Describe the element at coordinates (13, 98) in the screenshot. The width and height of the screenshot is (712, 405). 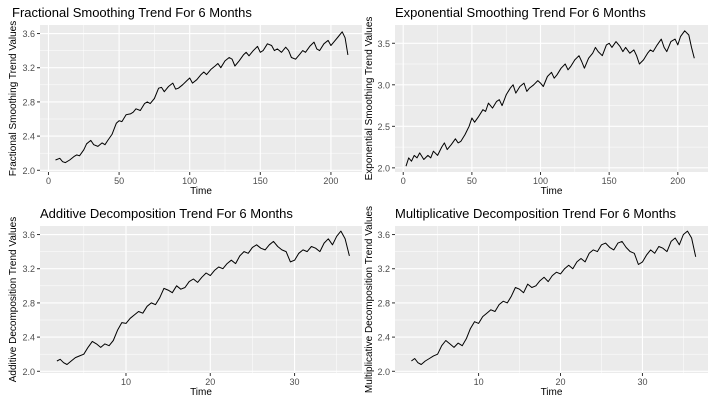
I see `y-axis-label: Fractional Smoothing Trend Values` at that location.